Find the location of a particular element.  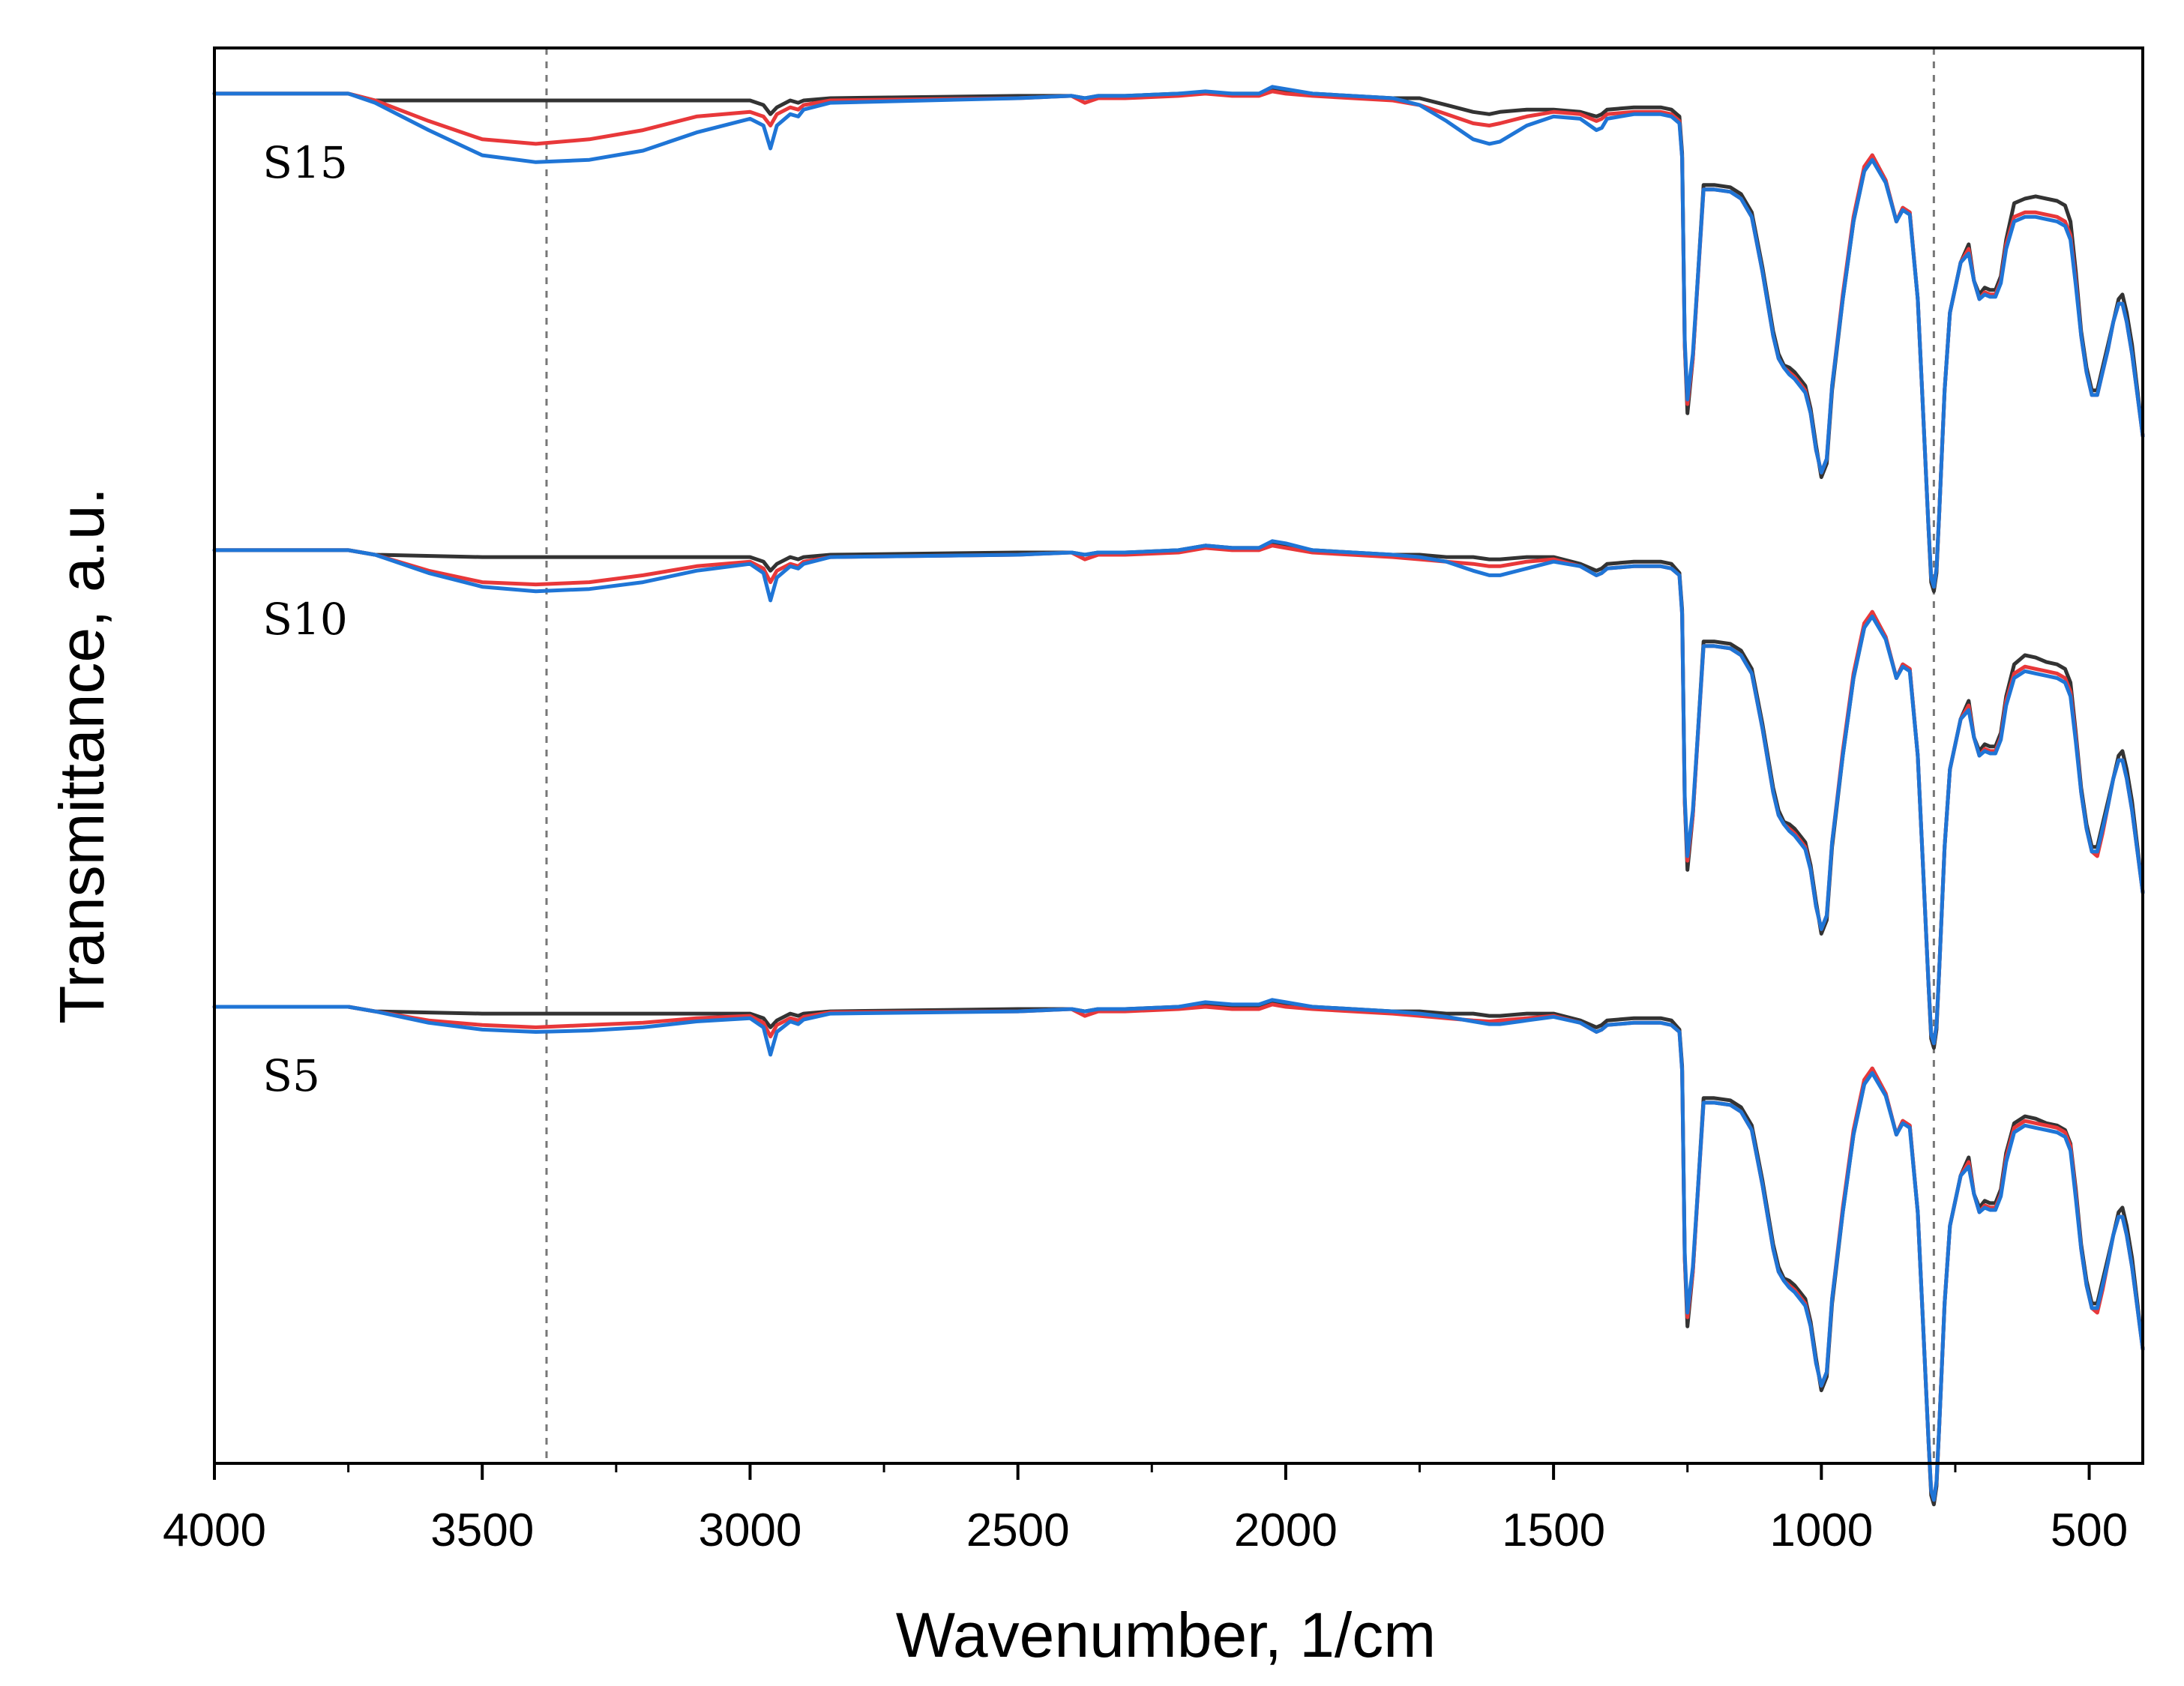

x-tick-label: 4000 is located at coordinates (214, 1531).